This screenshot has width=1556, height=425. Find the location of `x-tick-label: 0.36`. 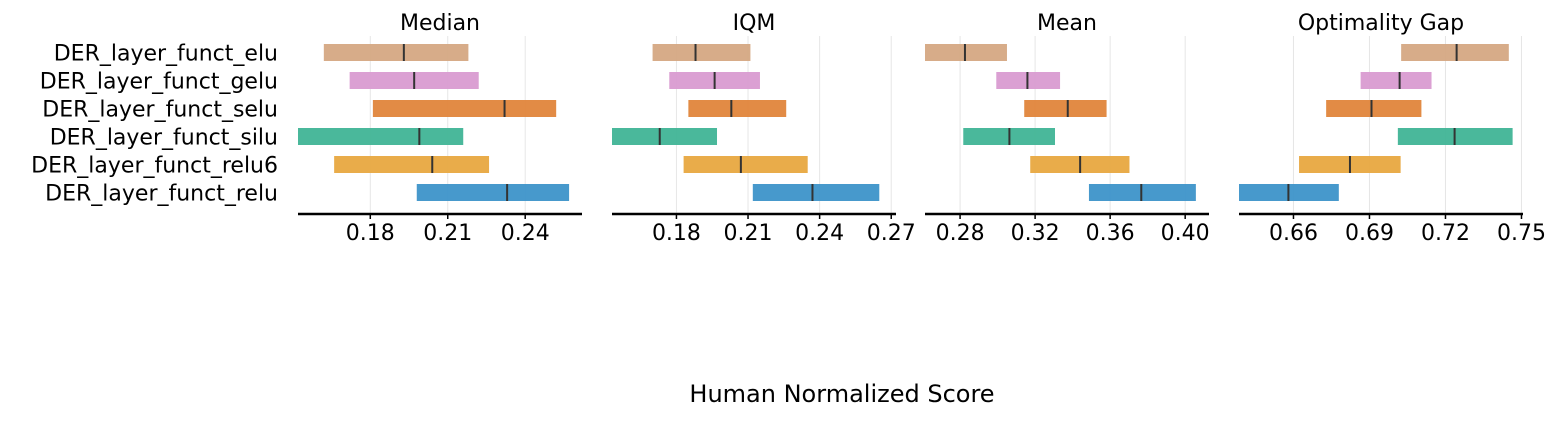

x-tick-label: 0.36 is located at coordinates (1110, 233).